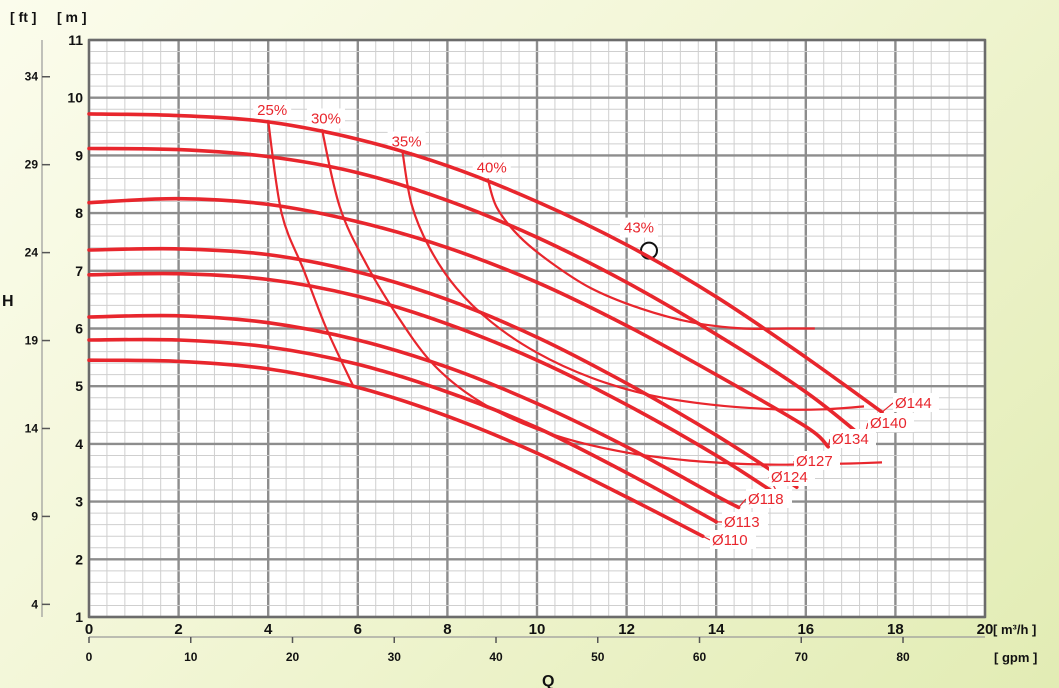 The width and height of the screenshot is (1059, 688). I want to click on curve-label: Ø124, so click(789, 477).